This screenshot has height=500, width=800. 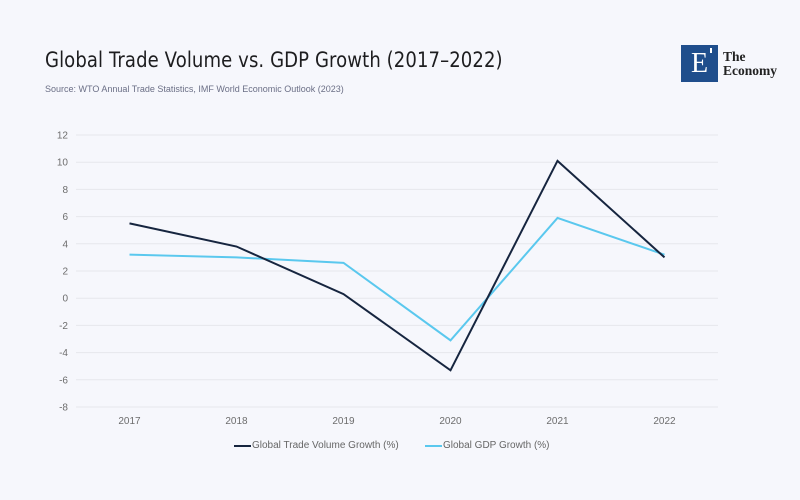 What do you see at coordinates (664, 421) in the screenshot?
I see `x-tick-label: 2022` at bounding box center [664, 421].